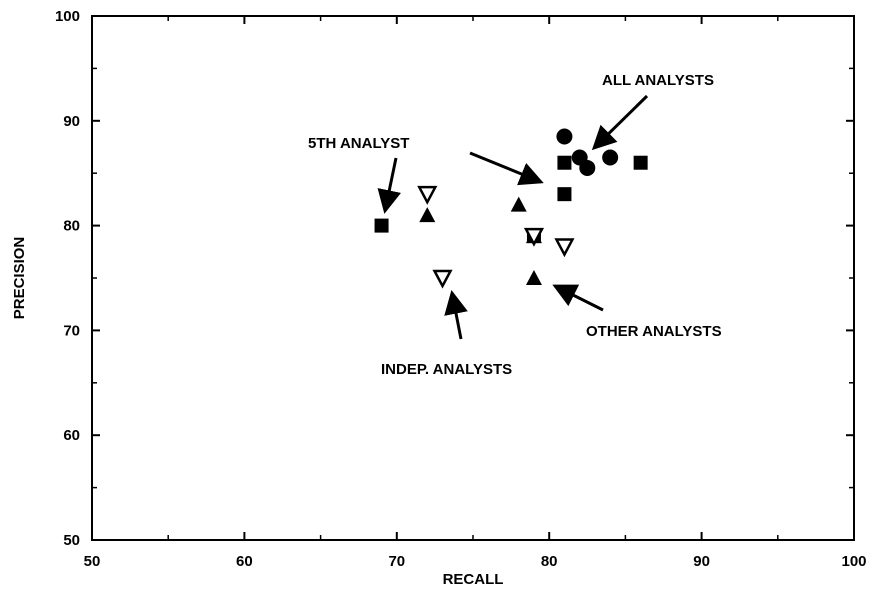 This screenshot has width=872, height=591. I want to click on x-tick-label: 60, so click(244, 561).